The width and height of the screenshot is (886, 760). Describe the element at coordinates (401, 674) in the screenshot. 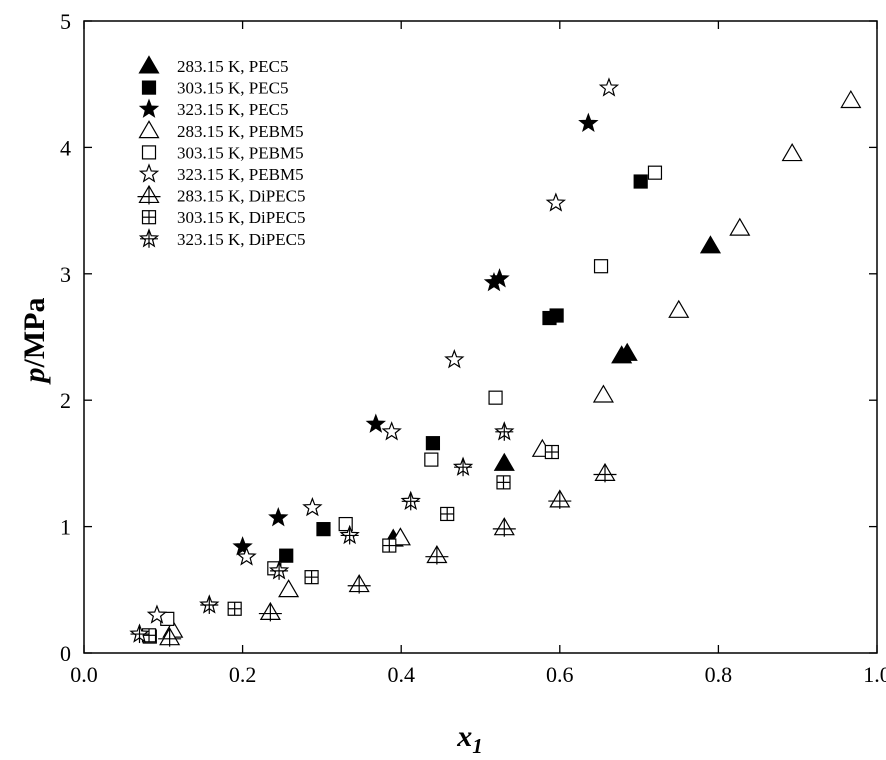

I see `x-tick-label: 0.4` at that location.